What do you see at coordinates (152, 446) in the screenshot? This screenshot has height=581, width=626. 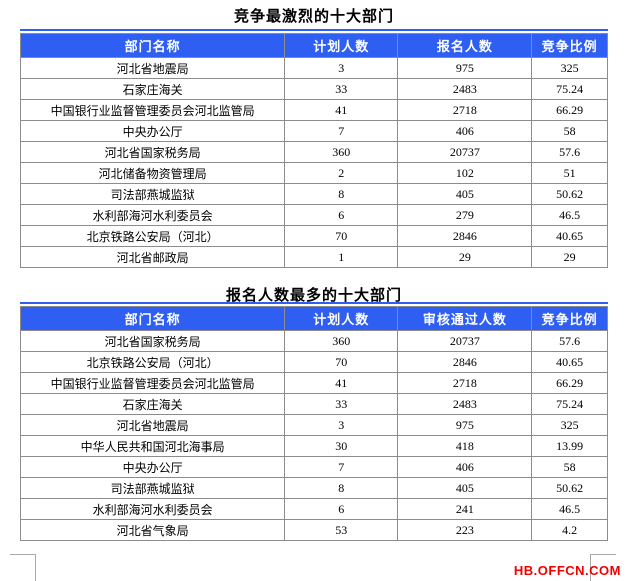 I see `department-cell: 中华人民共和国河北海事局` at bounding box center [152, 446].